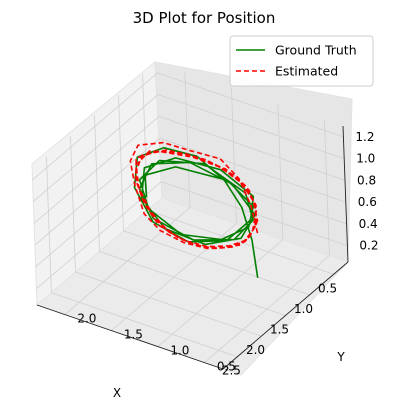  I want to click on series-lines, so click(194, 210).